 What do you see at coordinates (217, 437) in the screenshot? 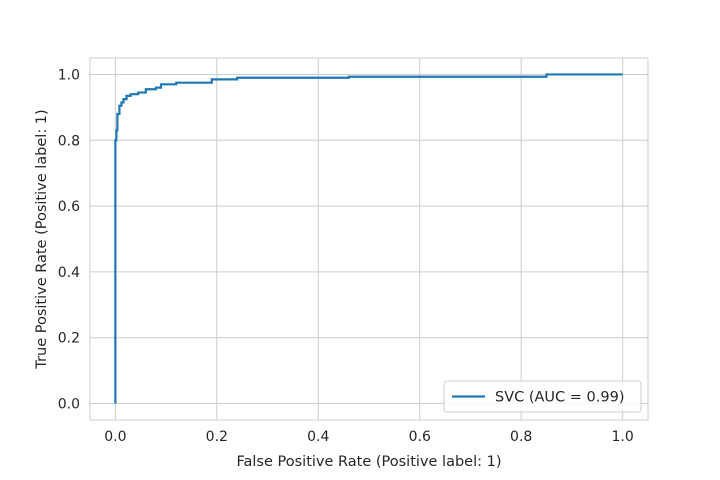
I see `x-tick-label: 0.2` at bounding box center [217, 437].